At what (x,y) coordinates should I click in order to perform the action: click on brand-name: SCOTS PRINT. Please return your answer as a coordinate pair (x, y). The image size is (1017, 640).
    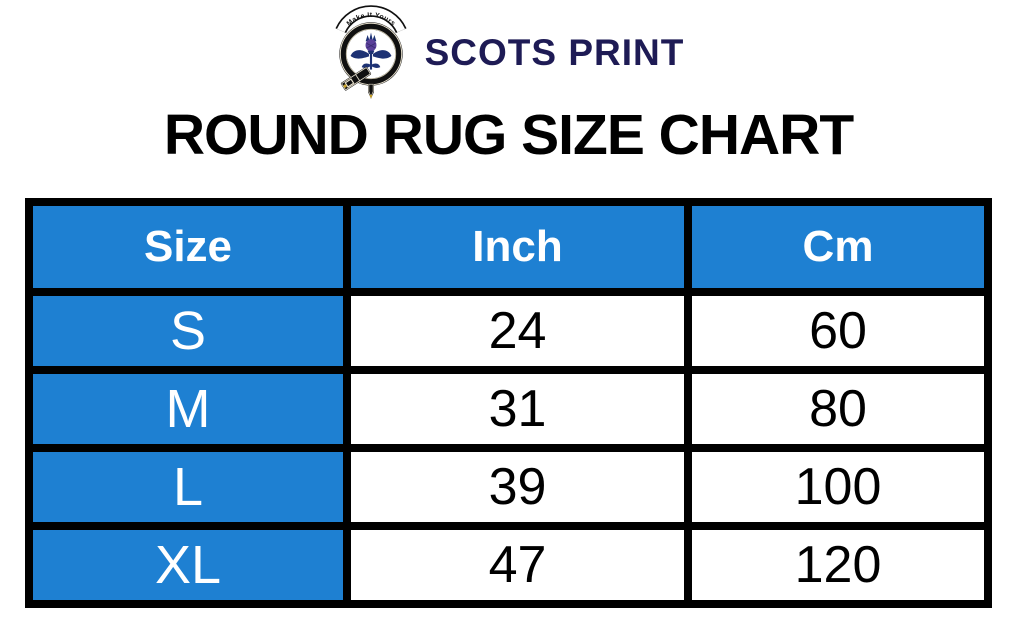
    Looking at the image, I should click on (554, 52).